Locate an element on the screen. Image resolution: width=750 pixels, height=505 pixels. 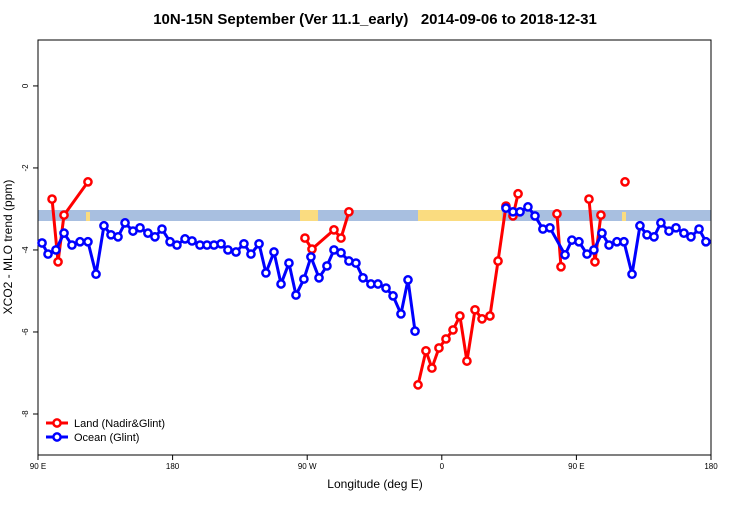
legend-marker is located at coordinates (57, 437).